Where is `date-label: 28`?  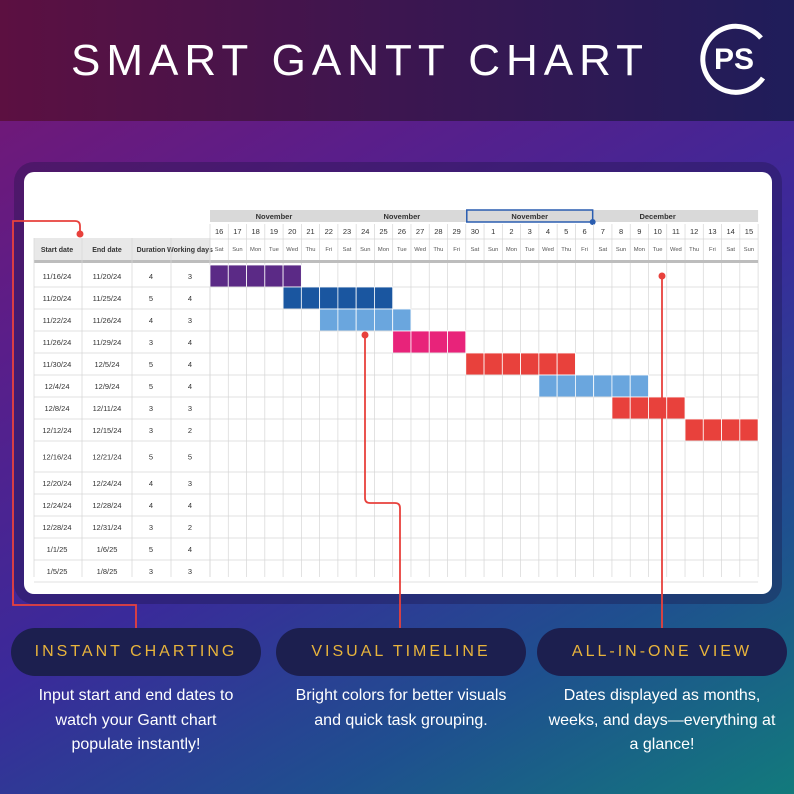 date-label: 28 is located at coordinates (438, 231).